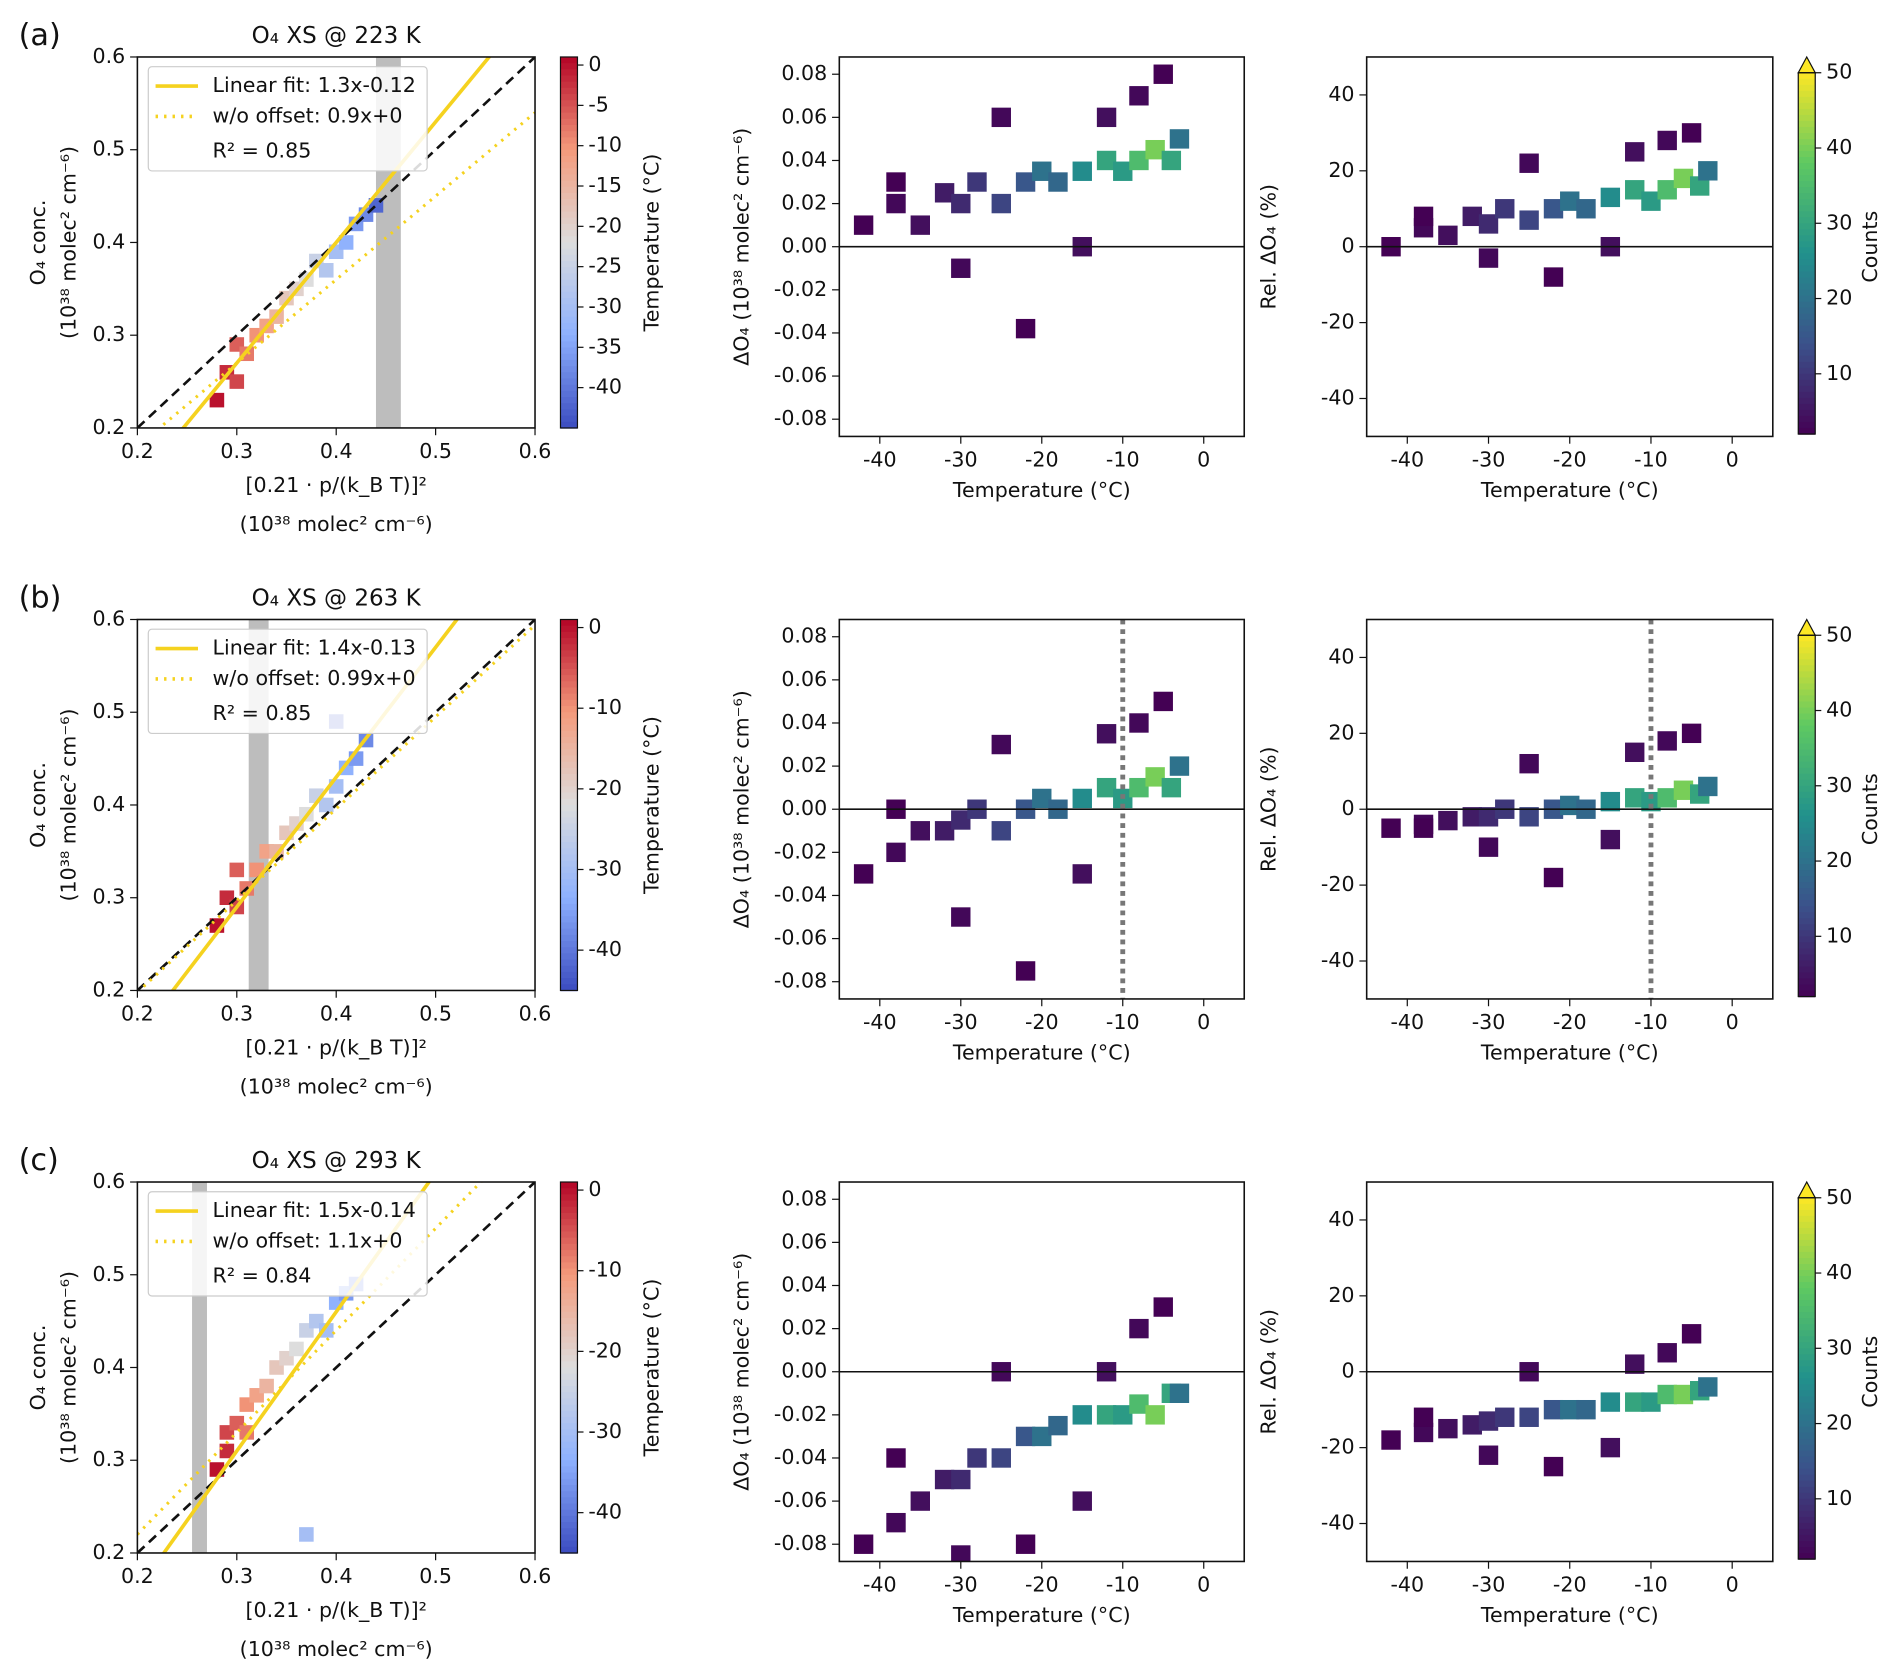 Image resolution: width=1892 pixels, height=1677 pixels. I want to click on reference-line, so click(336, 805).